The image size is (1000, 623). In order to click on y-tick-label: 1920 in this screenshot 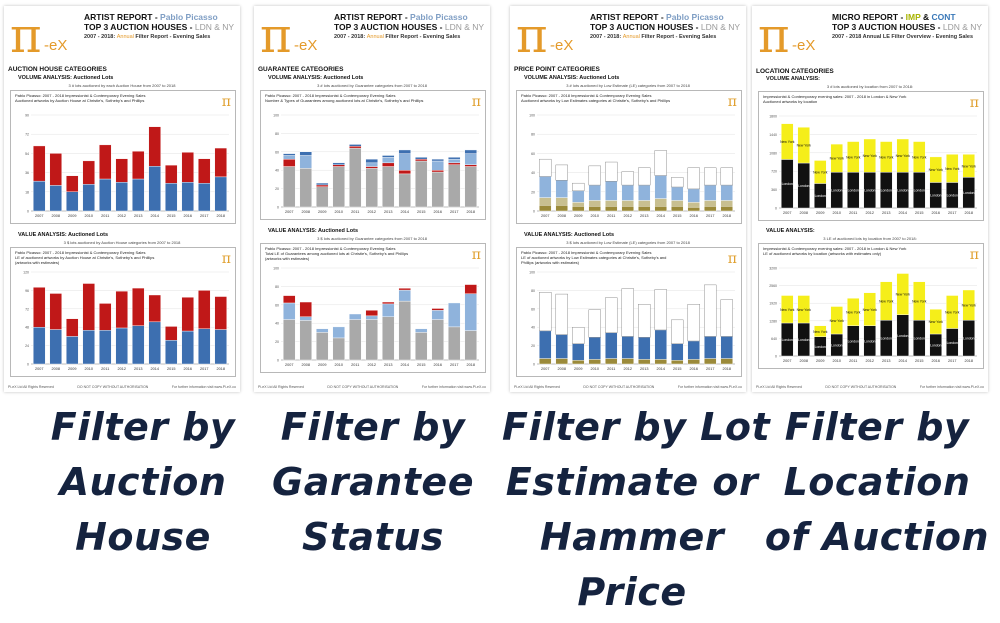, I will do `click(773, 304)`.